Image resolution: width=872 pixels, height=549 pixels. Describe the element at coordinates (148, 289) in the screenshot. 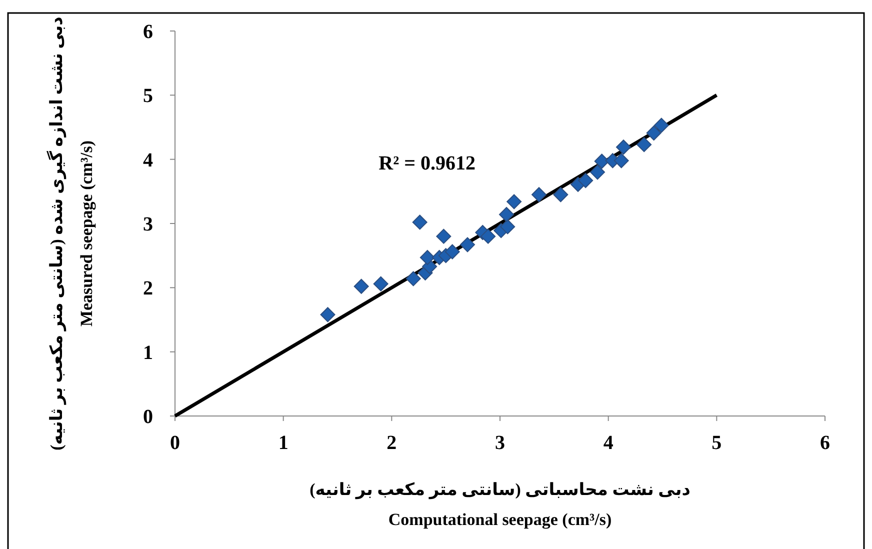

I see `y-tick-label: 2` at that location.